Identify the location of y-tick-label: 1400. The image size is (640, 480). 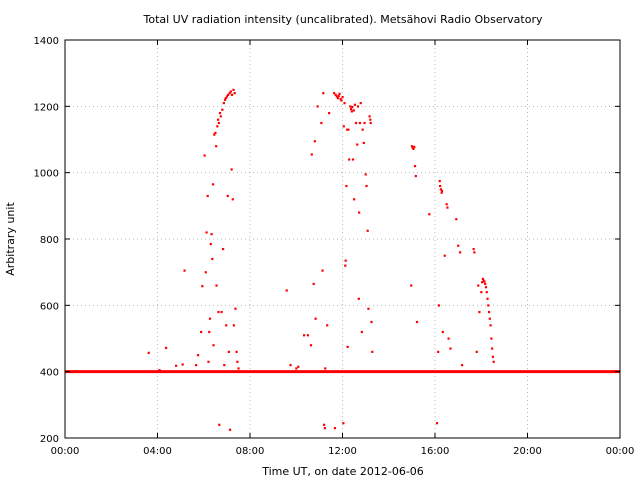
(46, 41).